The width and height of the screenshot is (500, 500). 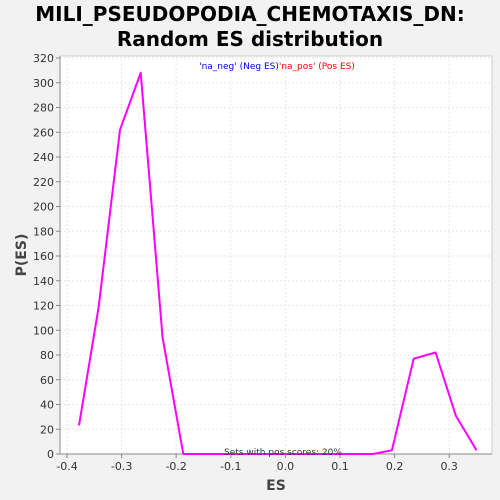 What do you see at coordinates (286, 466) in the screenshot?
I see `x-tick-label: 0.0` at bounding box center [286, 466].